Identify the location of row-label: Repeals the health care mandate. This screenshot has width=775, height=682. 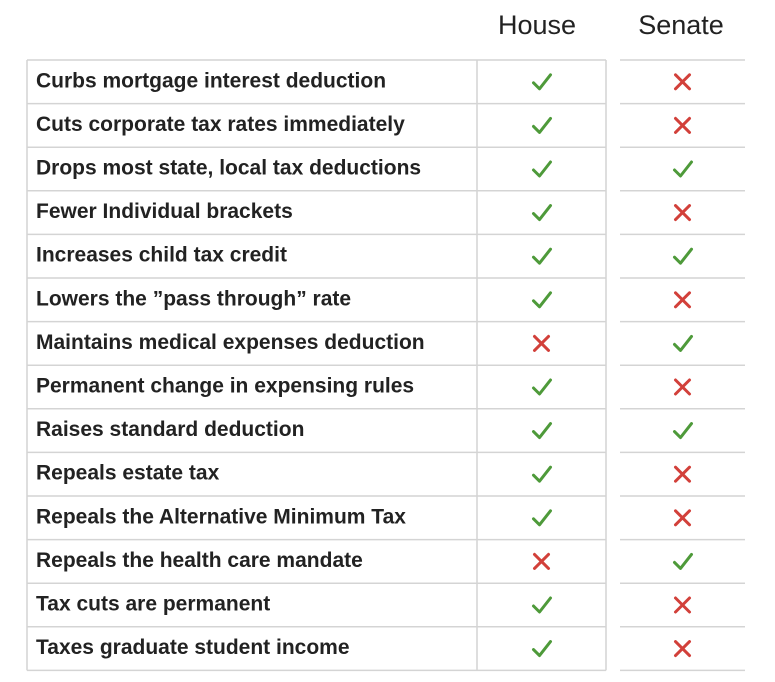
(199, 560).